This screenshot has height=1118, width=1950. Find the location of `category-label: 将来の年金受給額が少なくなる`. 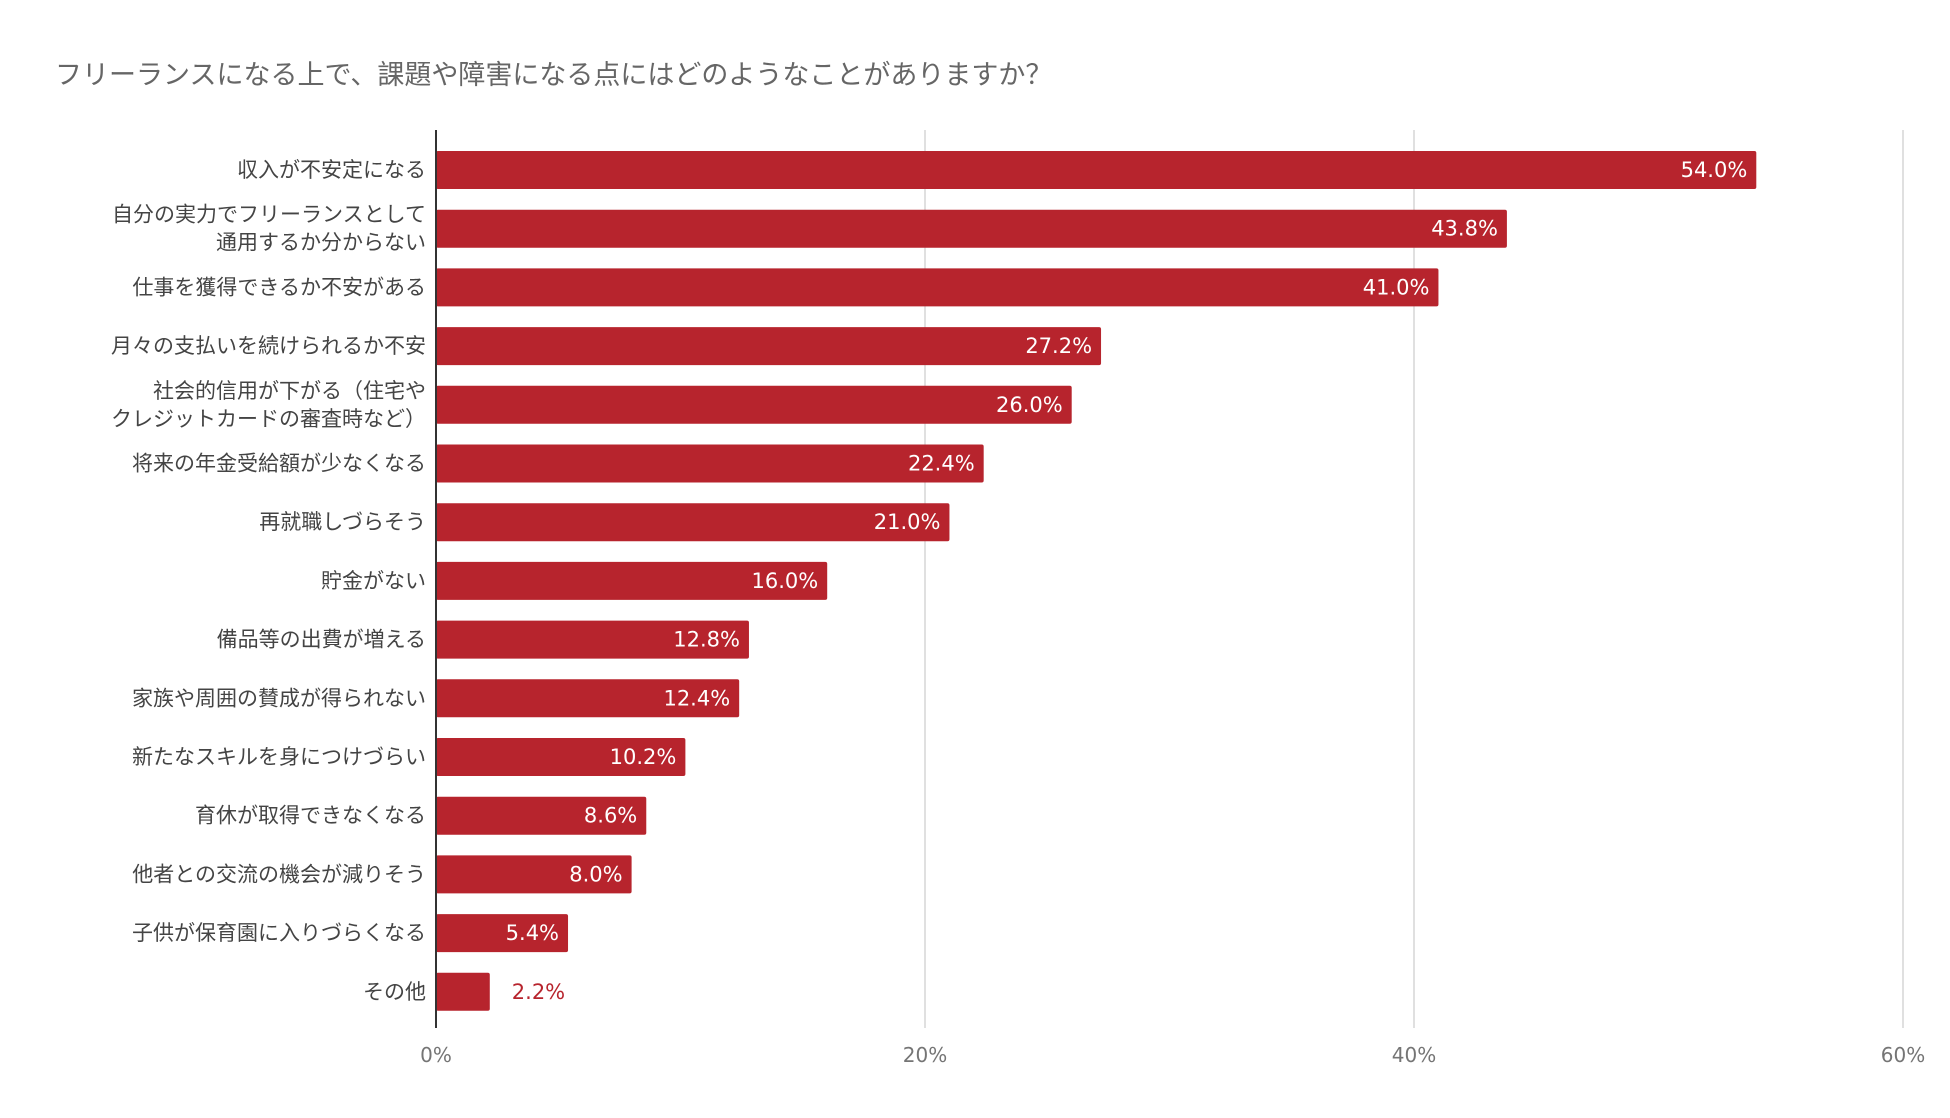

category-label: 将来の年金受給額が少なくなる is located at coordinates (279, 464).